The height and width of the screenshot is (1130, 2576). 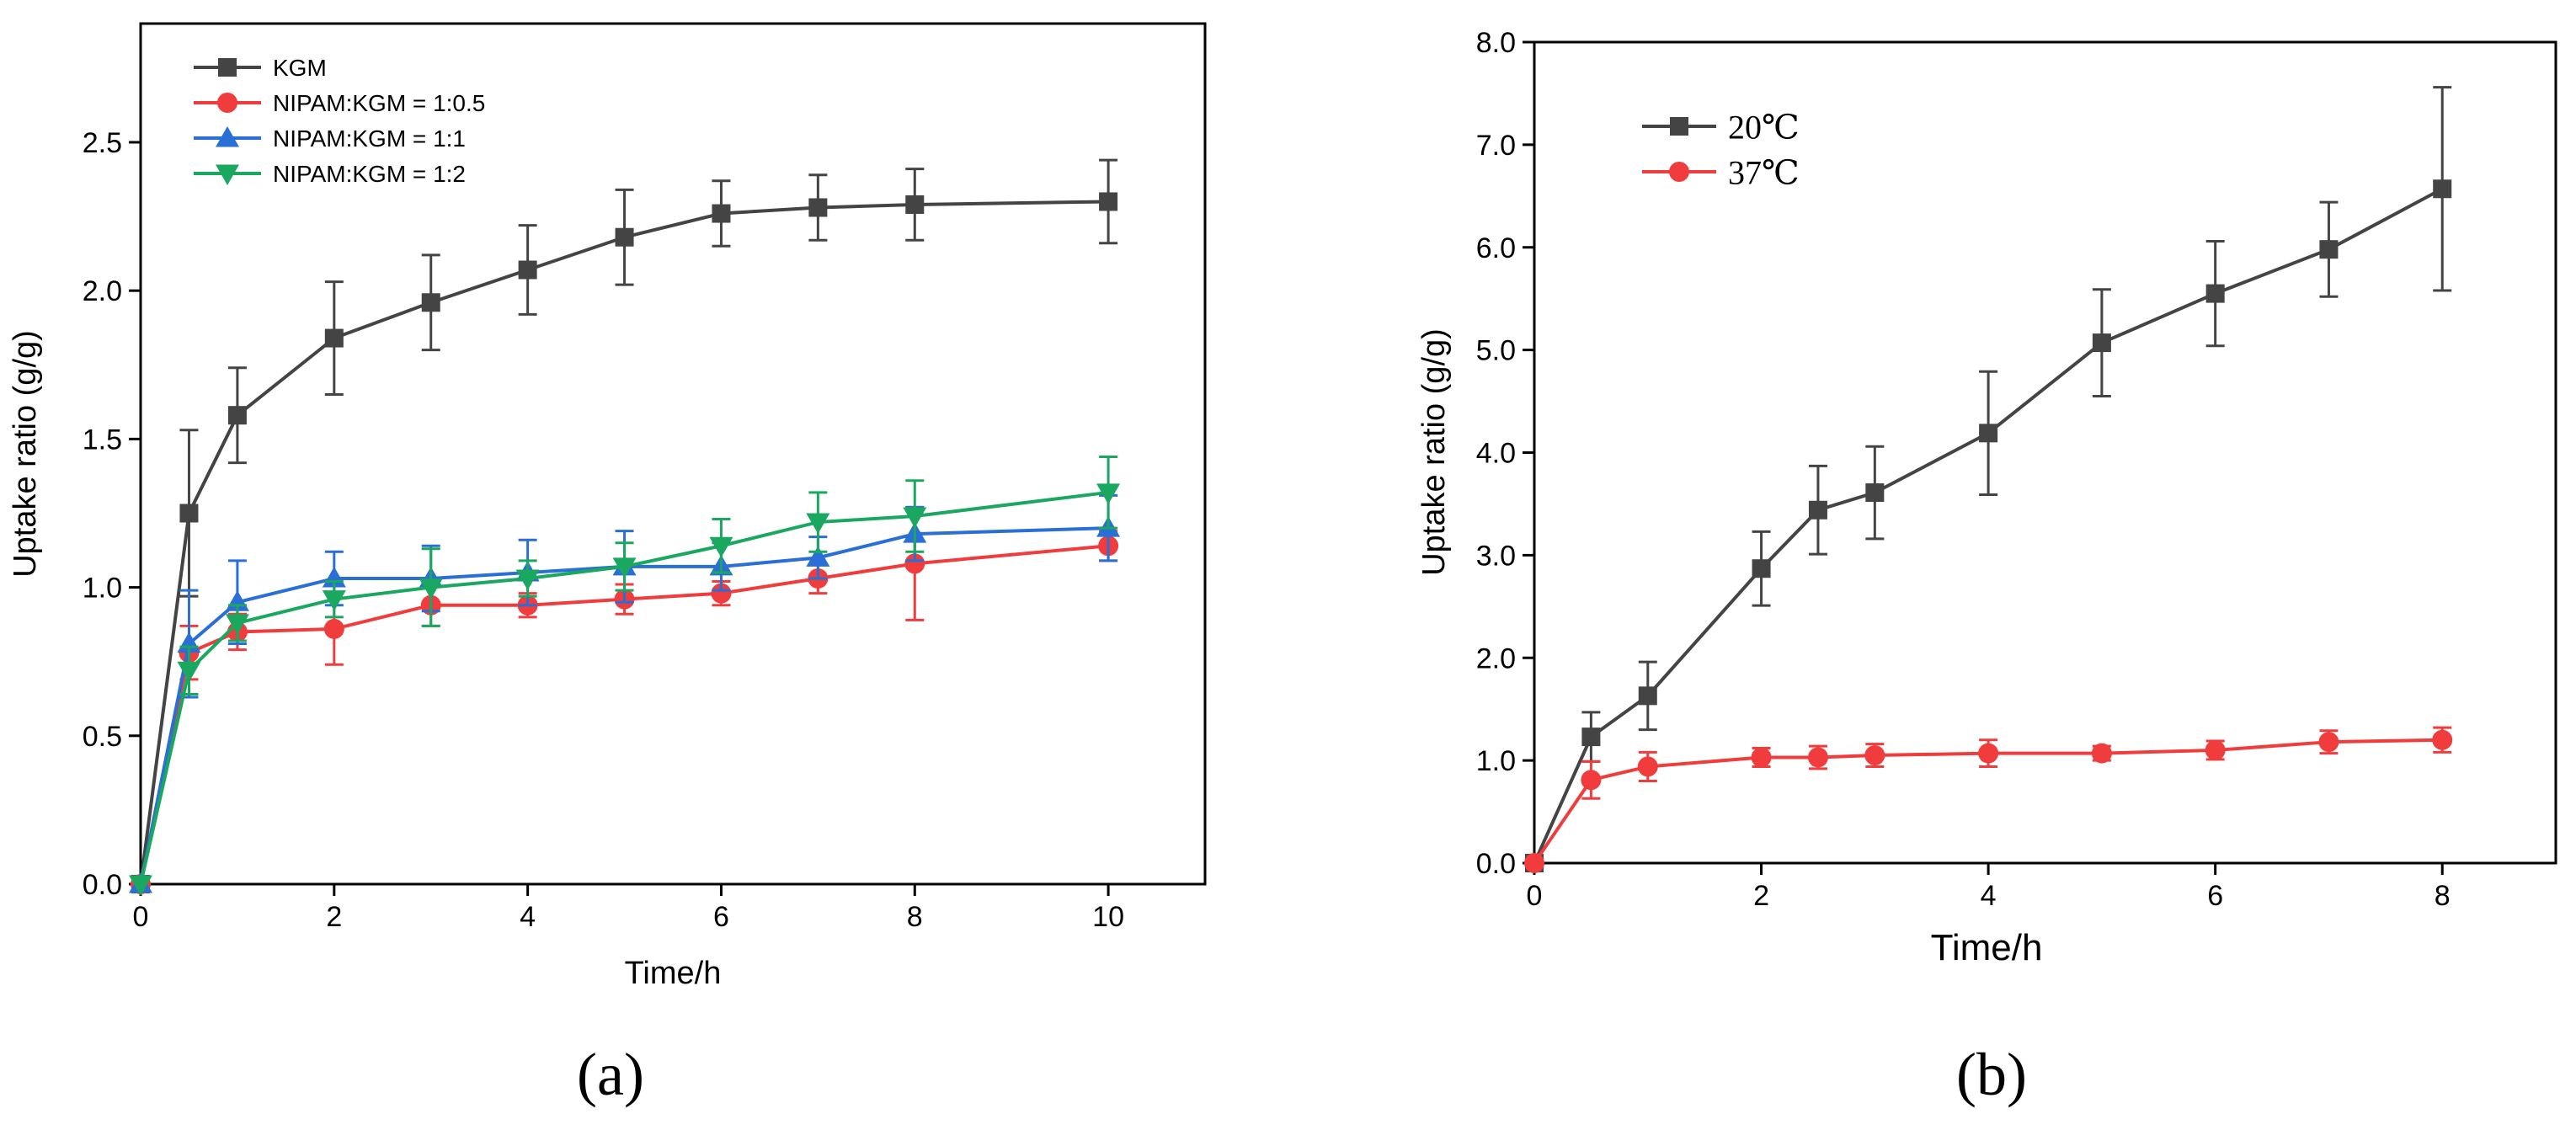 What do you see at coordinates (300, 68) in the screenshot?
I see `chart-a-legend-label: KGM` at bounding box center [300, 68].